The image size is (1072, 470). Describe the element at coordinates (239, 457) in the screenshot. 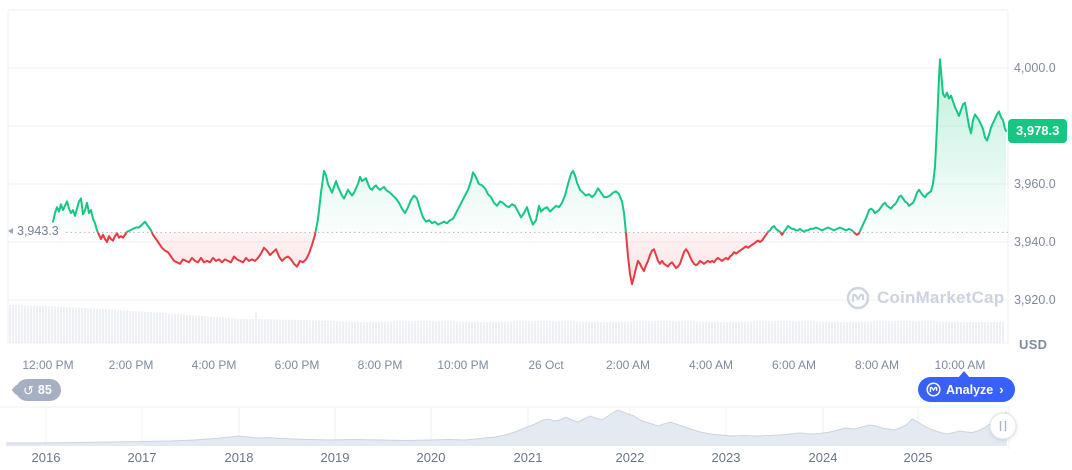

I see `navigator-year-label: 2018` at that location.